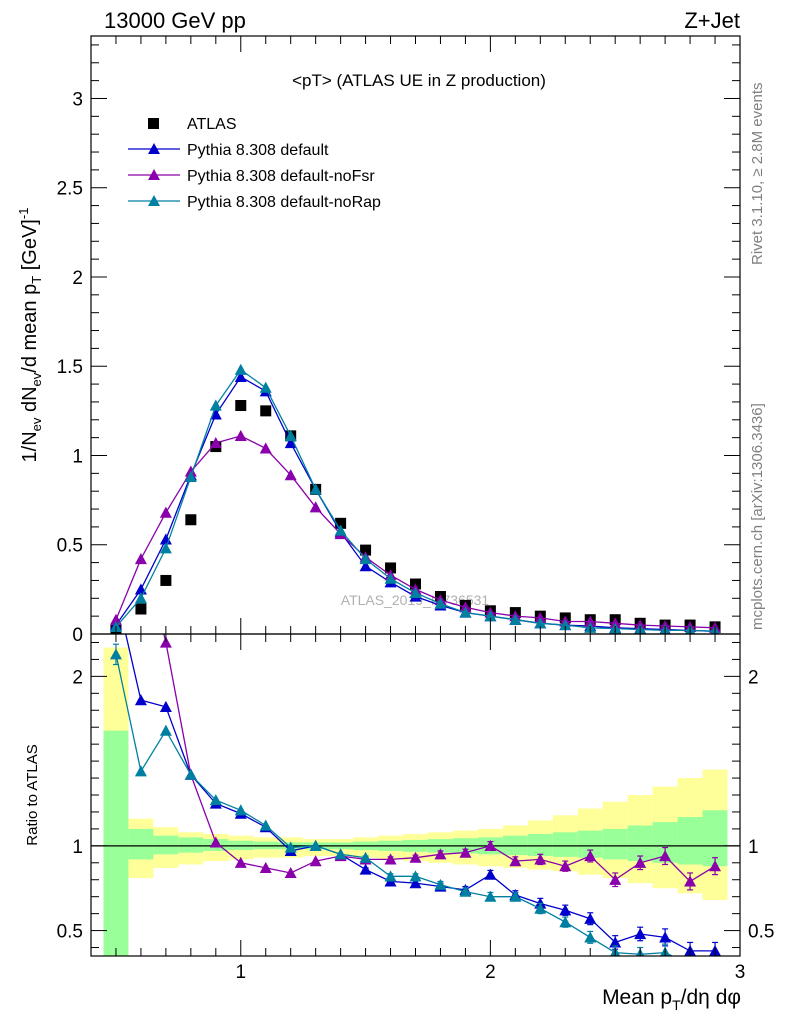  Describe the element at coordinates (212, 124) in the screenshot. I see `legend-label-atlas: ATLAS` at that location.